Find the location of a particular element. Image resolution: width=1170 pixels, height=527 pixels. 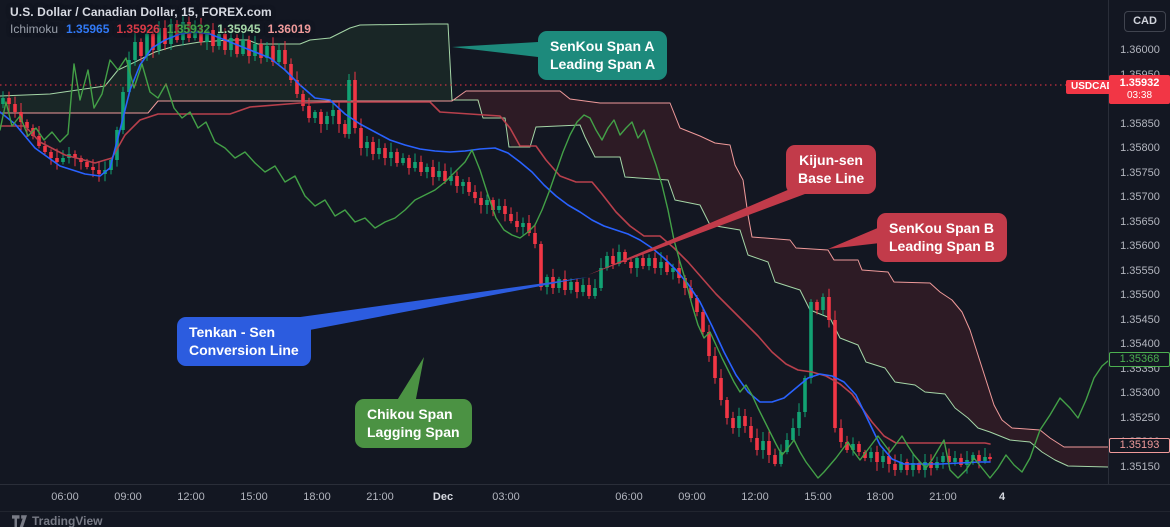

price-tick-label: 1.35250 is located at coordinates (1140, 417).